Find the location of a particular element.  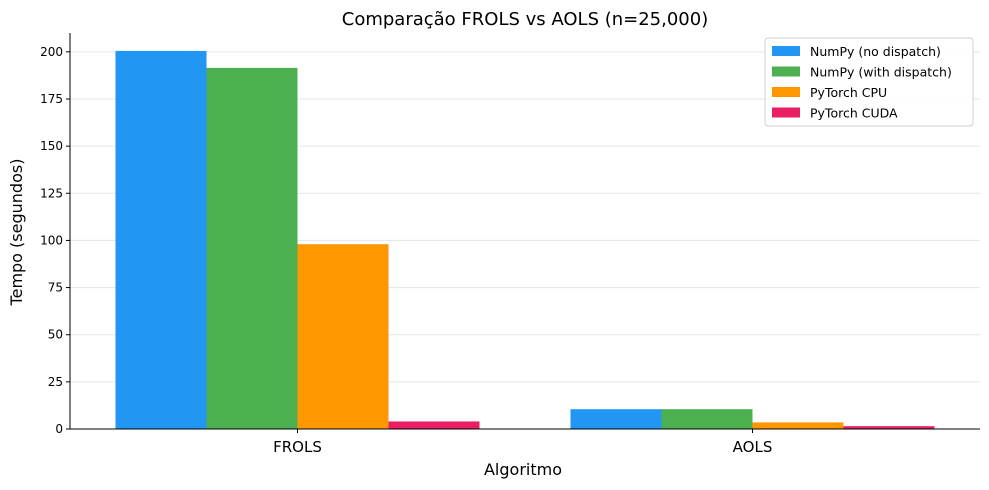

x-axis-title: Algoritmo is located at coordinates (523, 469).